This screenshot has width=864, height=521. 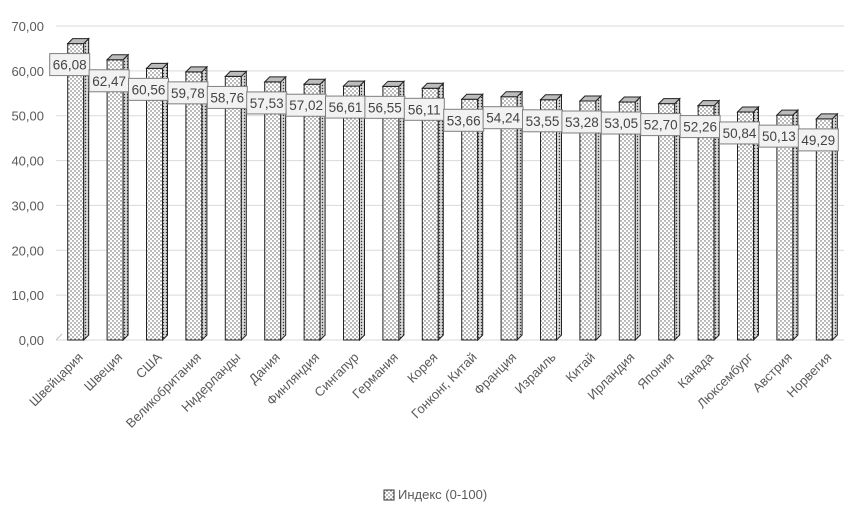 I want to click on x-tick-label: Швеция, so click(x=103, y=372).